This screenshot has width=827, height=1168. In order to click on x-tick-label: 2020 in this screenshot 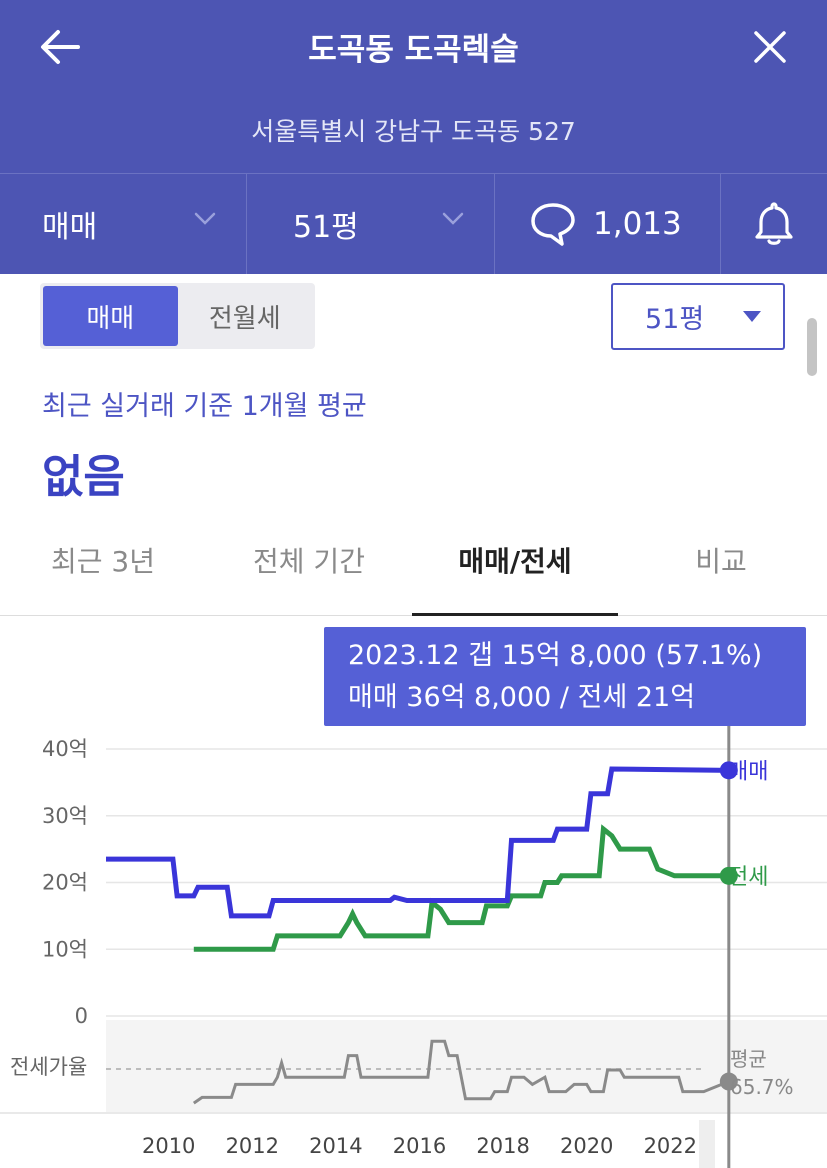, I will do `click(586, 1146)`.